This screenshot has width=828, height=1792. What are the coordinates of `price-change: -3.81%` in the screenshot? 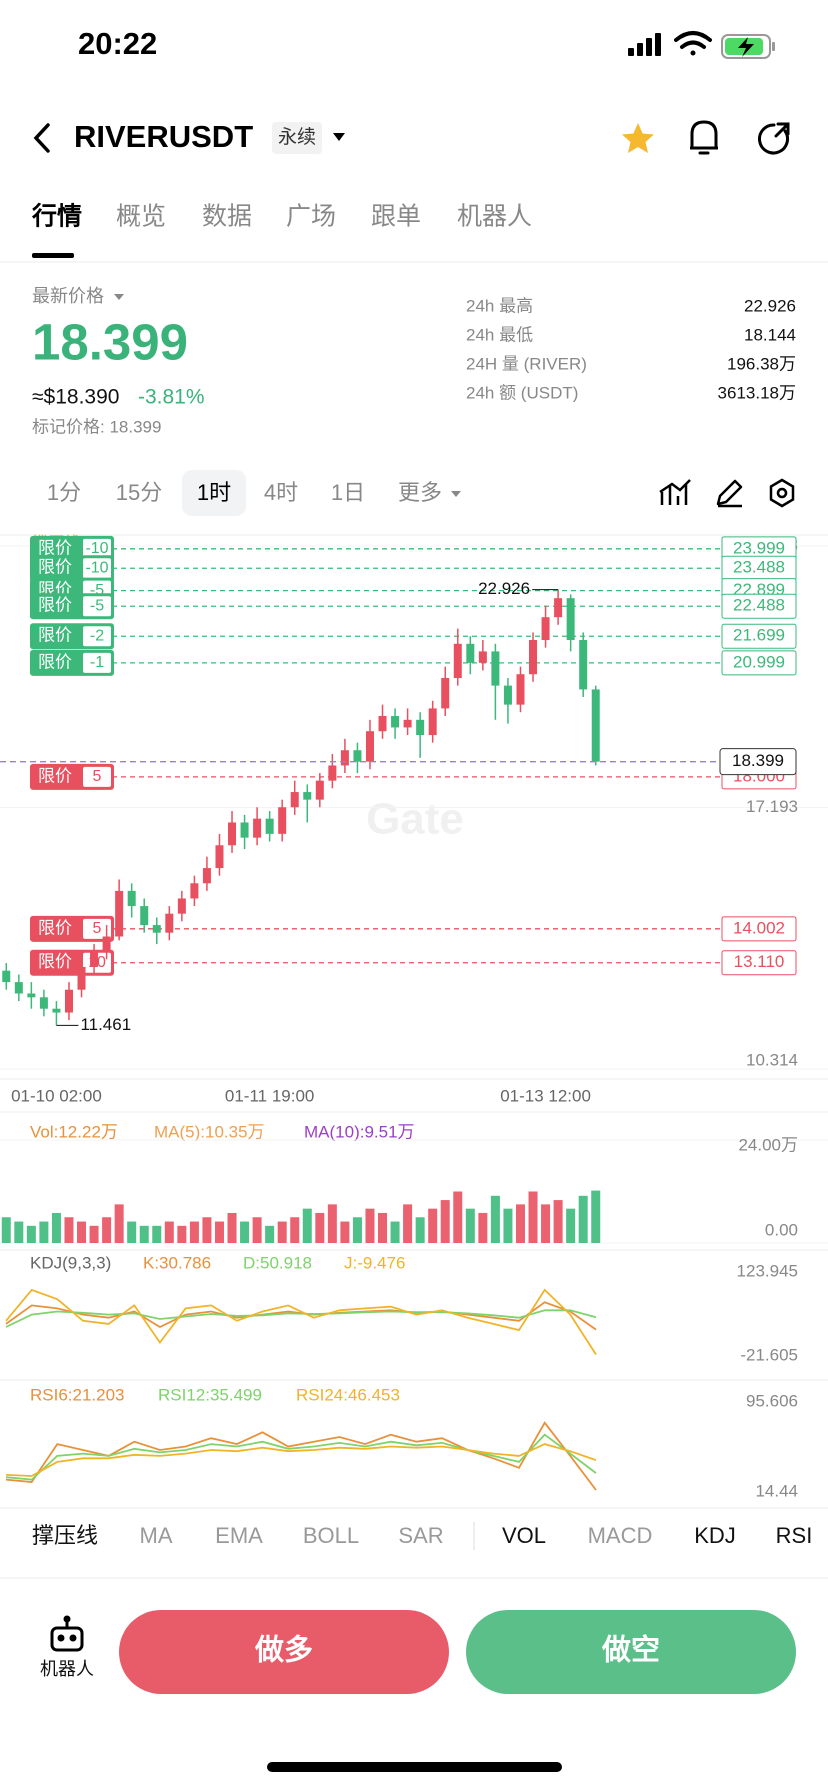 It's located at (171, 397).